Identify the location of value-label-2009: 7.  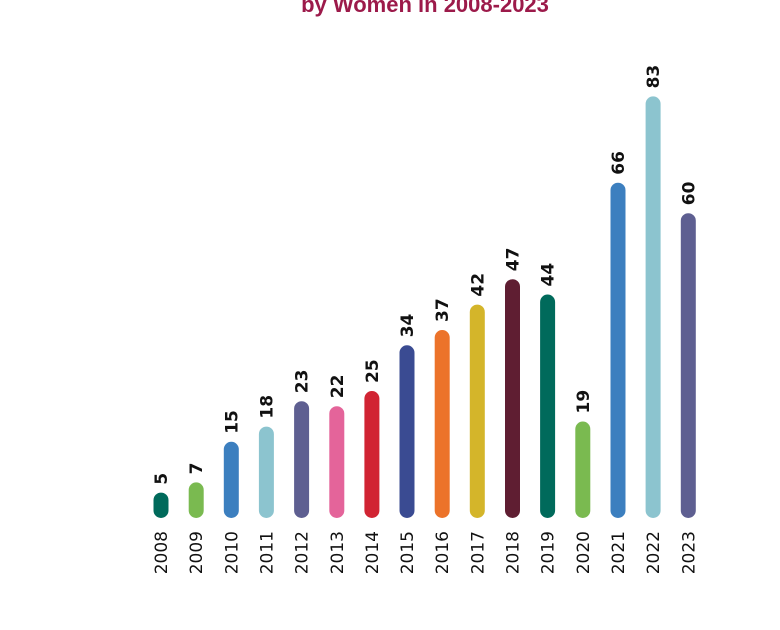
(197, 469).